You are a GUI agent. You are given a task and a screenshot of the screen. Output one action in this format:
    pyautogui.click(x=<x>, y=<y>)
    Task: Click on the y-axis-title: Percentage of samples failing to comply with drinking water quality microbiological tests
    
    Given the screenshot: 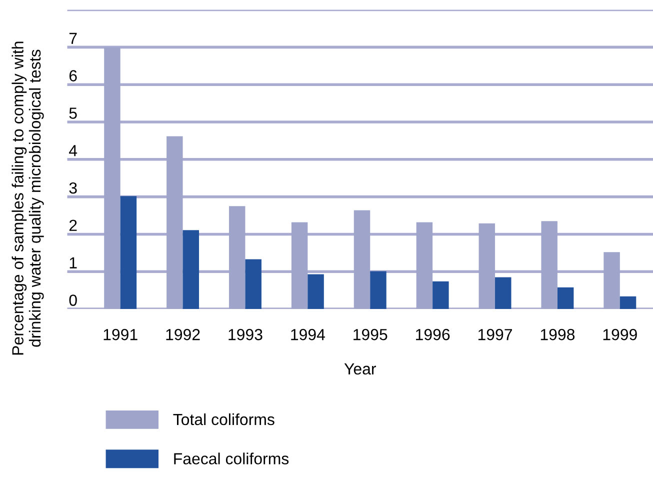 What is the action you would take?
    pyautogui.click(x=28, y=198)
    